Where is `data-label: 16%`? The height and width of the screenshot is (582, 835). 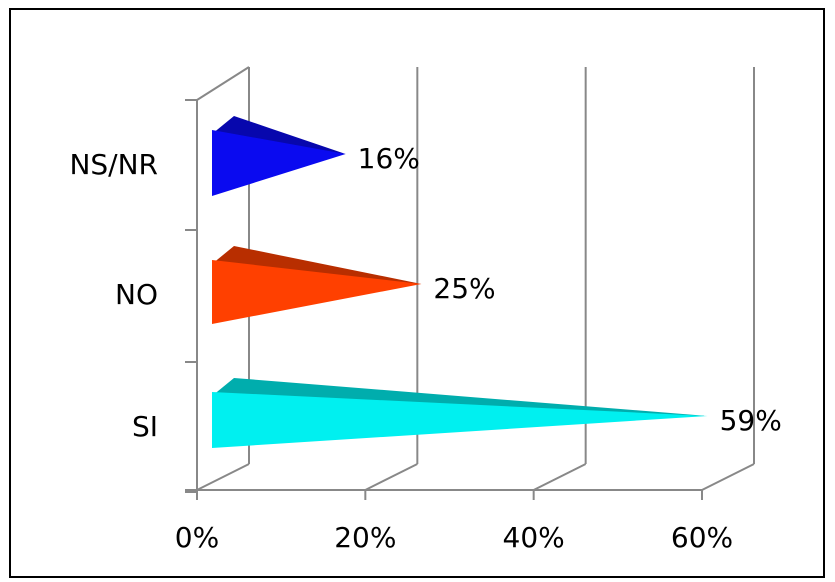
data-label: 16% is located at coordinates (389, 158).